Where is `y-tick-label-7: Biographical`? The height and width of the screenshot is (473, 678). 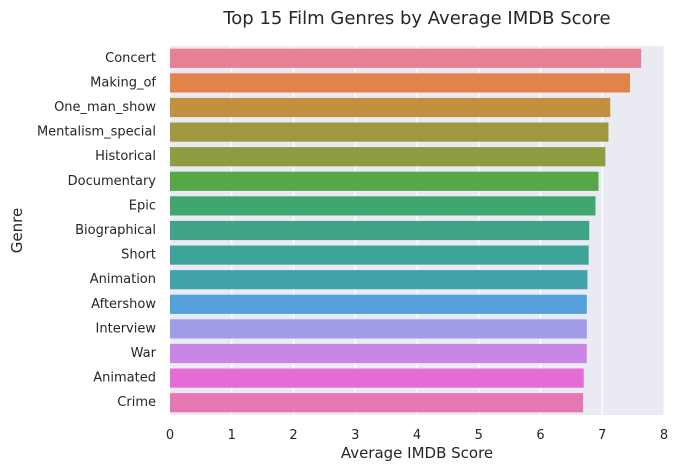
y-tick-label-7: Biographical is located at coordinates (115, 230).